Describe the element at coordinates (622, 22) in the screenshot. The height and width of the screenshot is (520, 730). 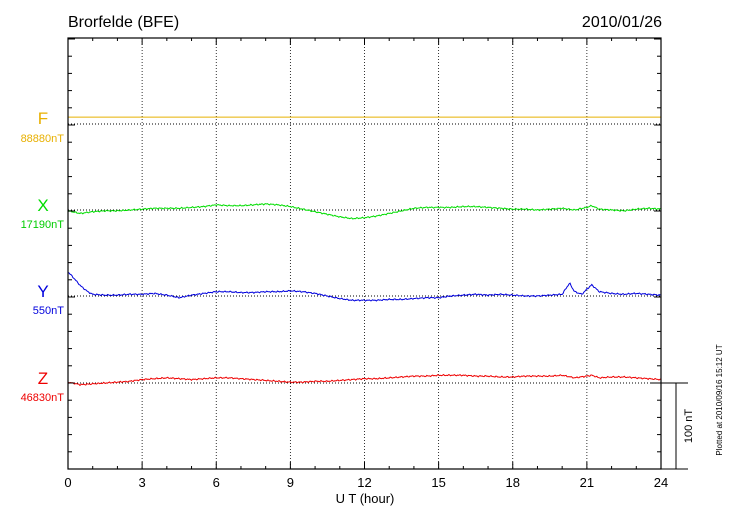
I see `date-label: 2010/01/26` at that location.